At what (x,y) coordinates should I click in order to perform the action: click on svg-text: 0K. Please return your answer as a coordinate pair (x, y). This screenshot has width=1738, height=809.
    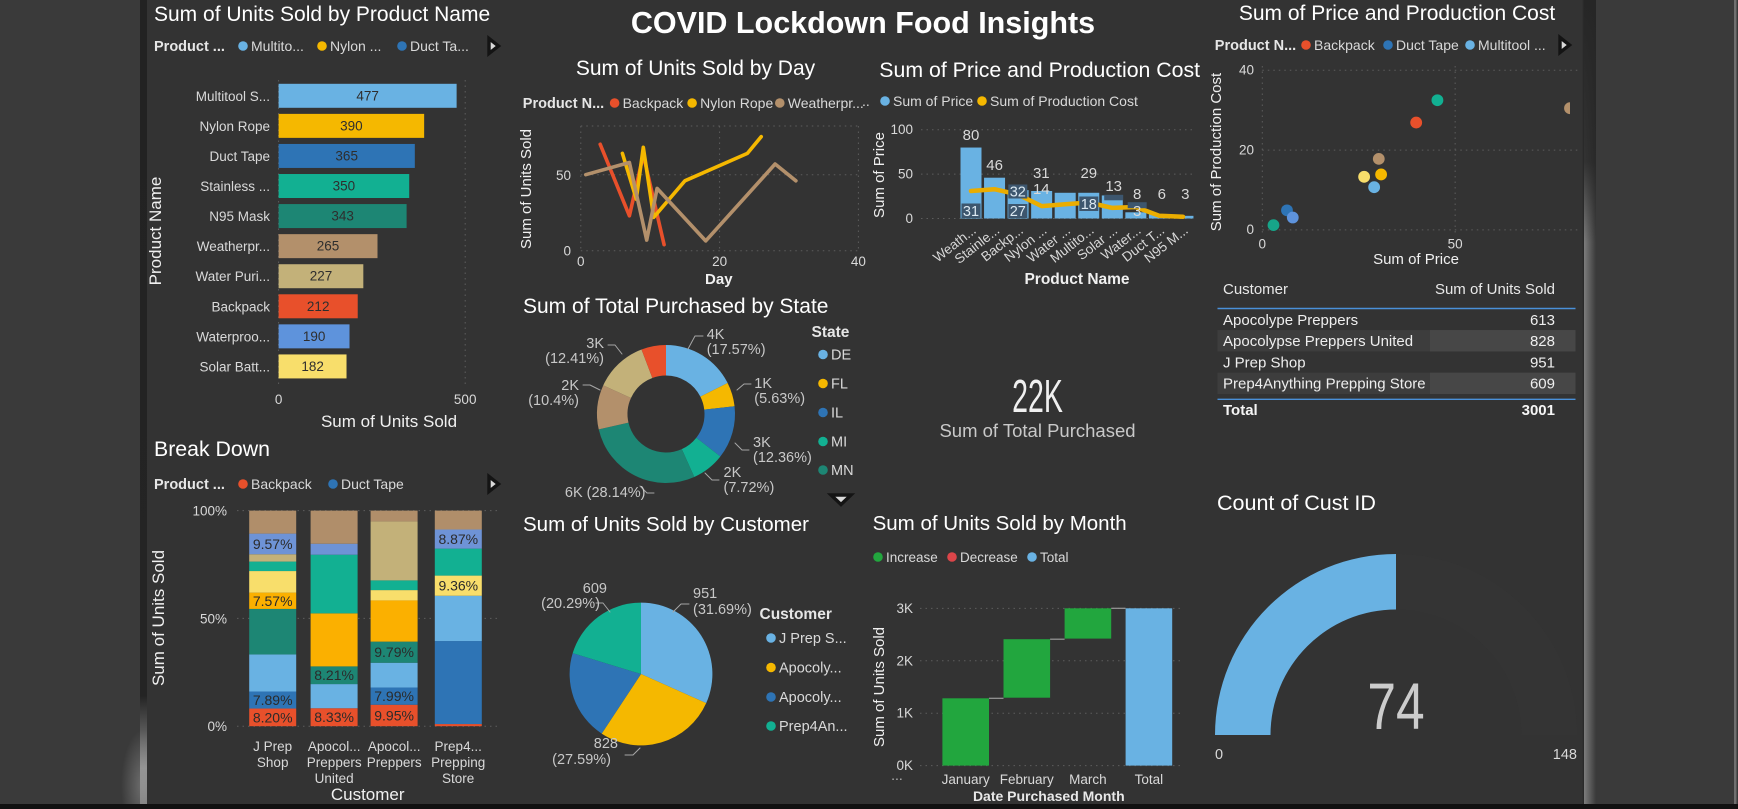
    Looking at the image, I should click on (904, 765).